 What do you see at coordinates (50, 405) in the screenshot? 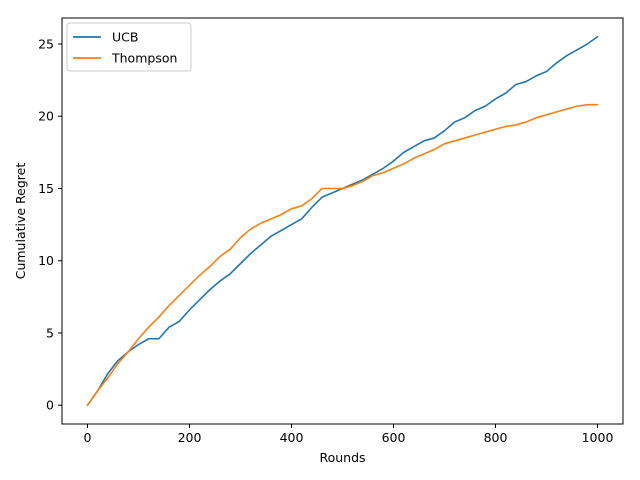
I see `y-tick-label: 0` at bounding box center [50, 405].